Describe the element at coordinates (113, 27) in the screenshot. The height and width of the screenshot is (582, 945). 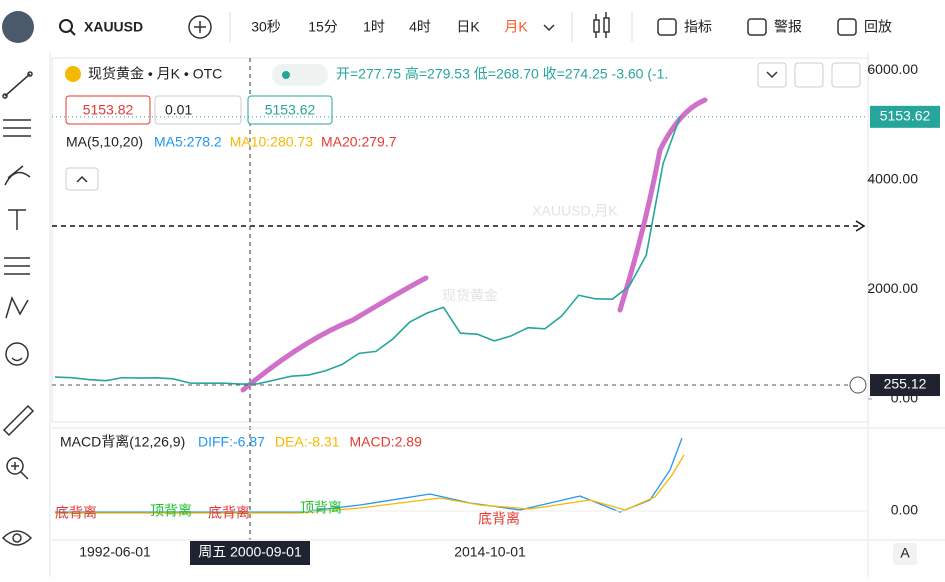
I see `symbol: XAUUSD` at that location.